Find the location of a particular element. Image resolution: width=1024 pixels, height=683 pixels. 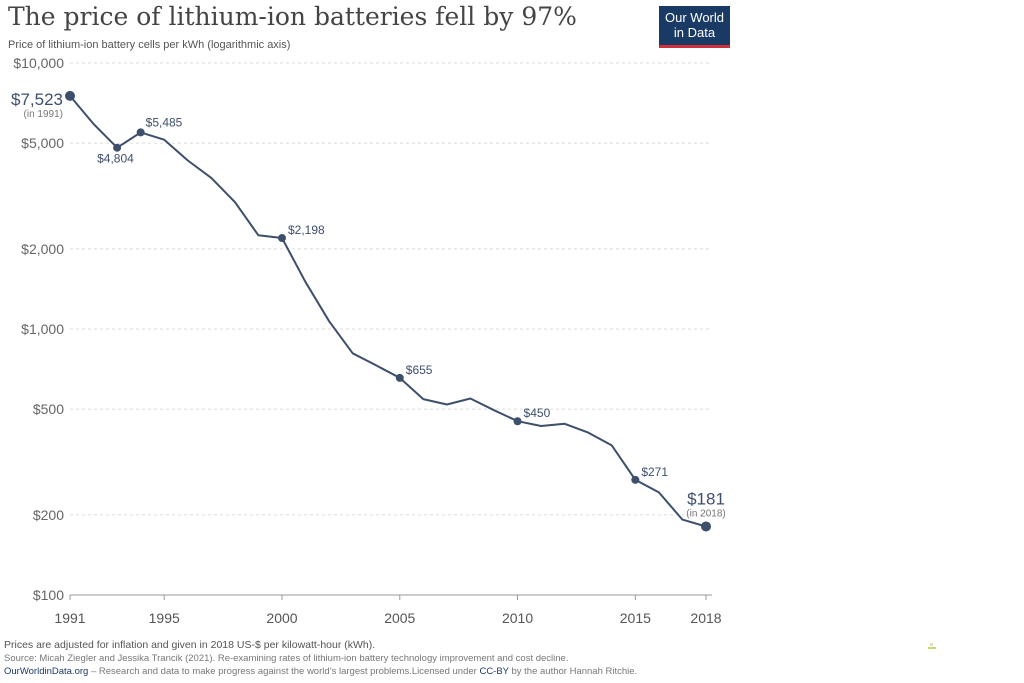

x-tick-label: 2010 is located at coordinates (517, 618).